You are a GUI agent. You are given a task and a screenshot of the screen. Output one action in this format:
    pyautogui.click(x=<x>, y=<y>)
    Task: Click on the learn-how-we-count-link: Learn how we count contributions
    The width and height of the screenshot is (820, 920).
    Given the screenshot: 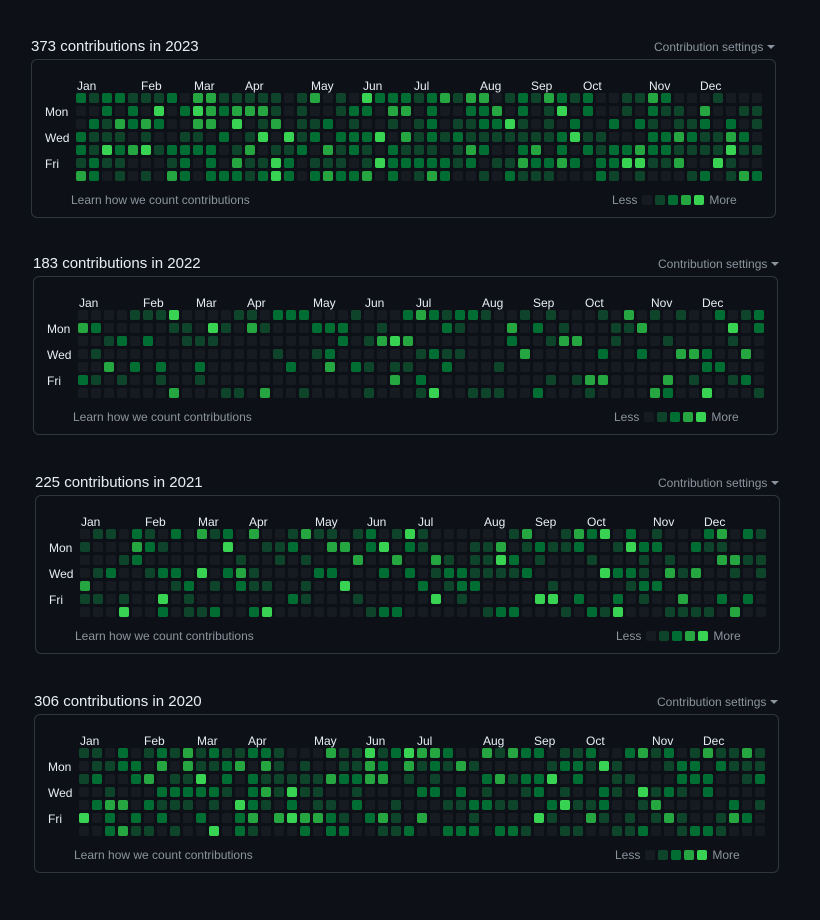 What is the action you would take?
    pyautogui.click(x=163, y=855)
    